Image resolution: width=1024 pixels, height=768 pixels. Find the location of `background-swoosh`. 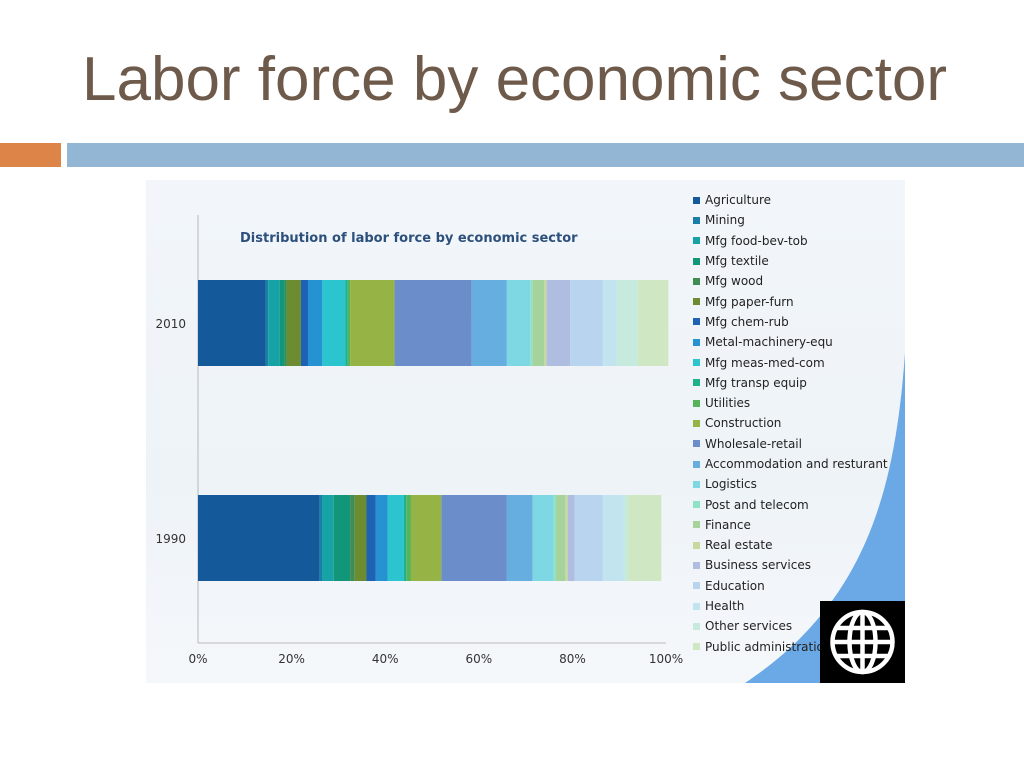

background-swoosh is located at coordinates (825, 518).